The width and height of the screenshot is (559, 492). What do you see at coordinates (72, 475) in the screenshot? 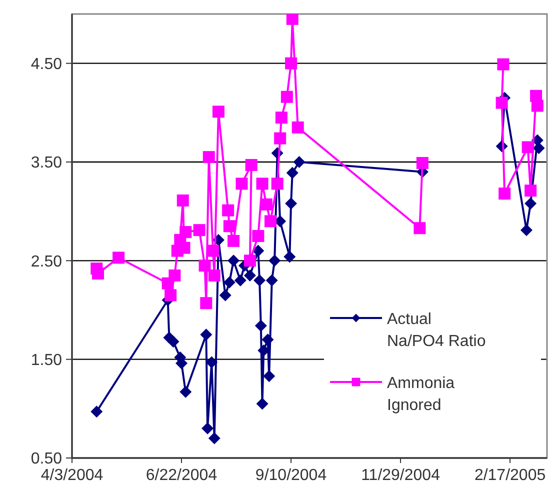
I see `x-tick-label: 4/3/2004` at bounding box center [72, 475].